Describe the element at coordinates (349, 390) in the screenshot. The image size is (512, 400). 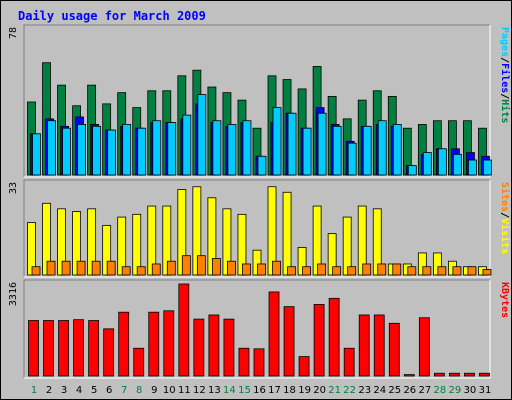
I see `day-label-22: 22` at that location.